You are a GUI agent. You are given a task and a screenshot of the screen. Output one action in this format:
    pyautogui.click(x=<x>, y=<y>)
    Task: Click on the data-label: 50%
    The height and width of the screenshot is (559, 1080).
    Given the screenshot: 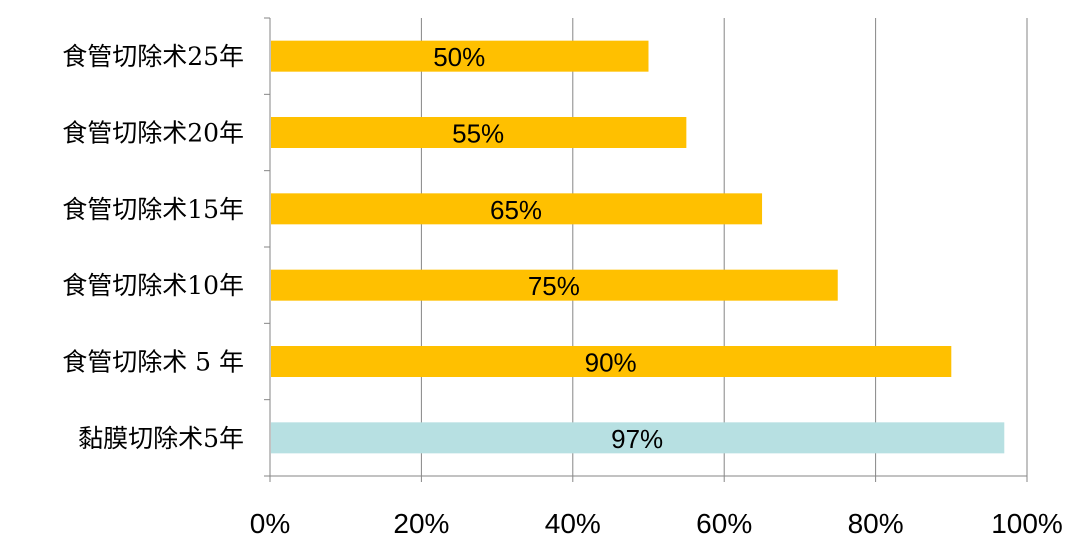 What is the action you would take?
    pyautogui.click(x=459, y=57)
    